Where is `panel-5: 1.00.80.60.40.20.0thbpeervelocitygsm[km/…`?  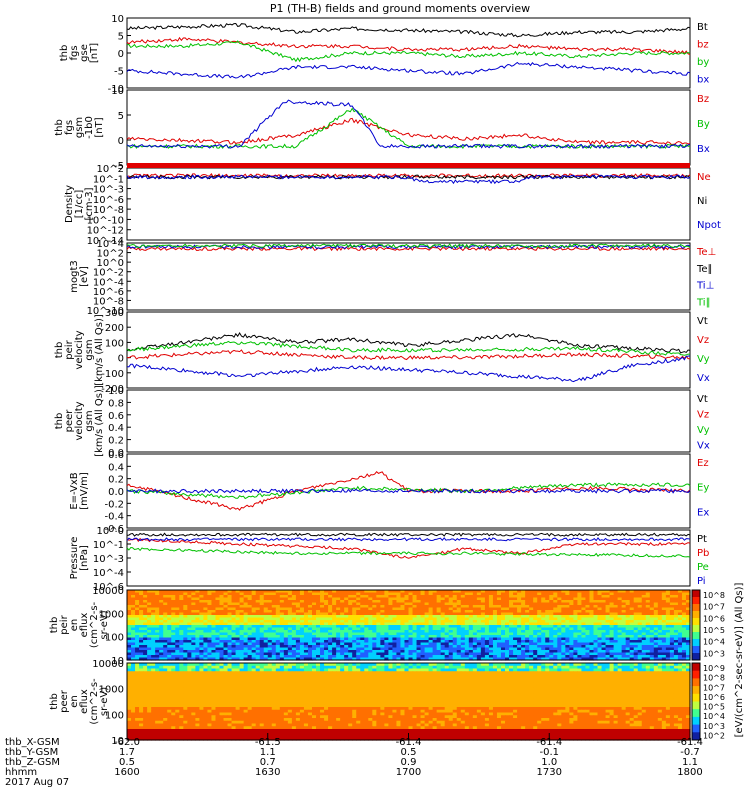
panel-5: 1.00.80.60.40.20.0thbpeervelocitygsm[km/… is located at coordinates (382, 422).